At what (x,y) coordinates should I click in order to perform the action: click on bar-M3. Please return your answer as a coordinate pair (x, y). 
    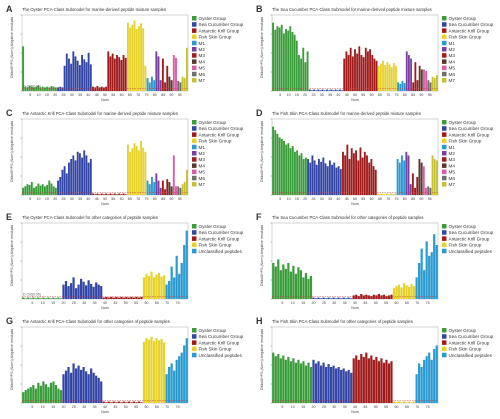
    Looking at the image, I should click on (165, 192).